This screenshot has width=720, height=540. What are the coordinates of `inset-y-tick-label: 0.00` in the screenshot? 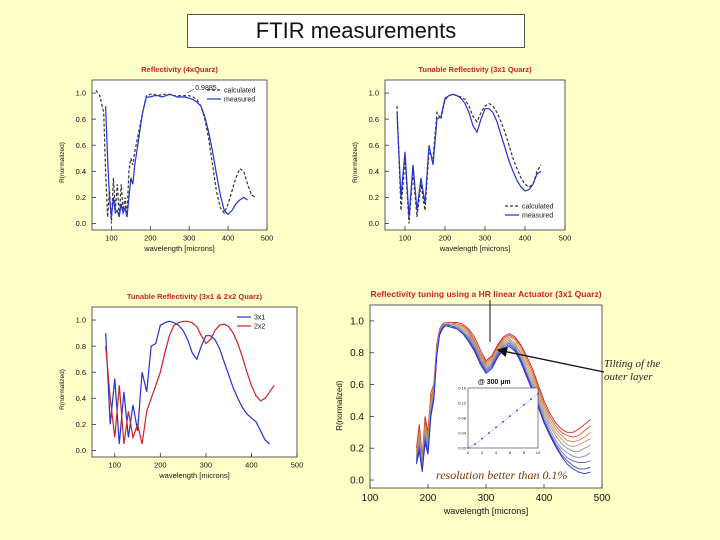 It's located at (462, 448).